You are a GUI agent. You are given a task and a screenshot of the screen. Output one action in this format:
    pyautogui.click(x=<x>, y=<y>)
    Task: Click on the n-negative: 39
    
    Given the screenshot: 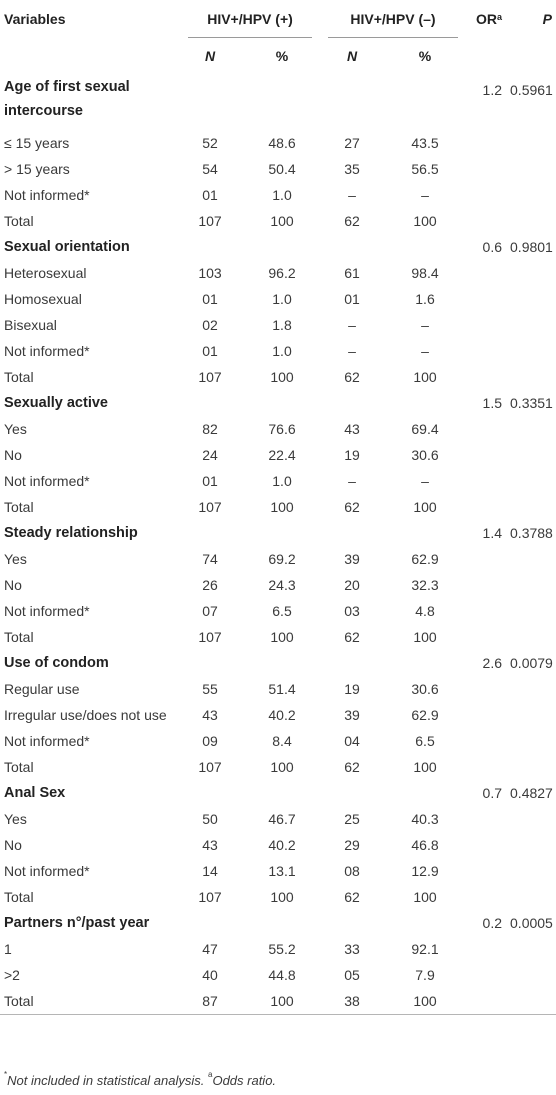 What is the action you would take?
    pyautogui.click(x=352, y=715)
    